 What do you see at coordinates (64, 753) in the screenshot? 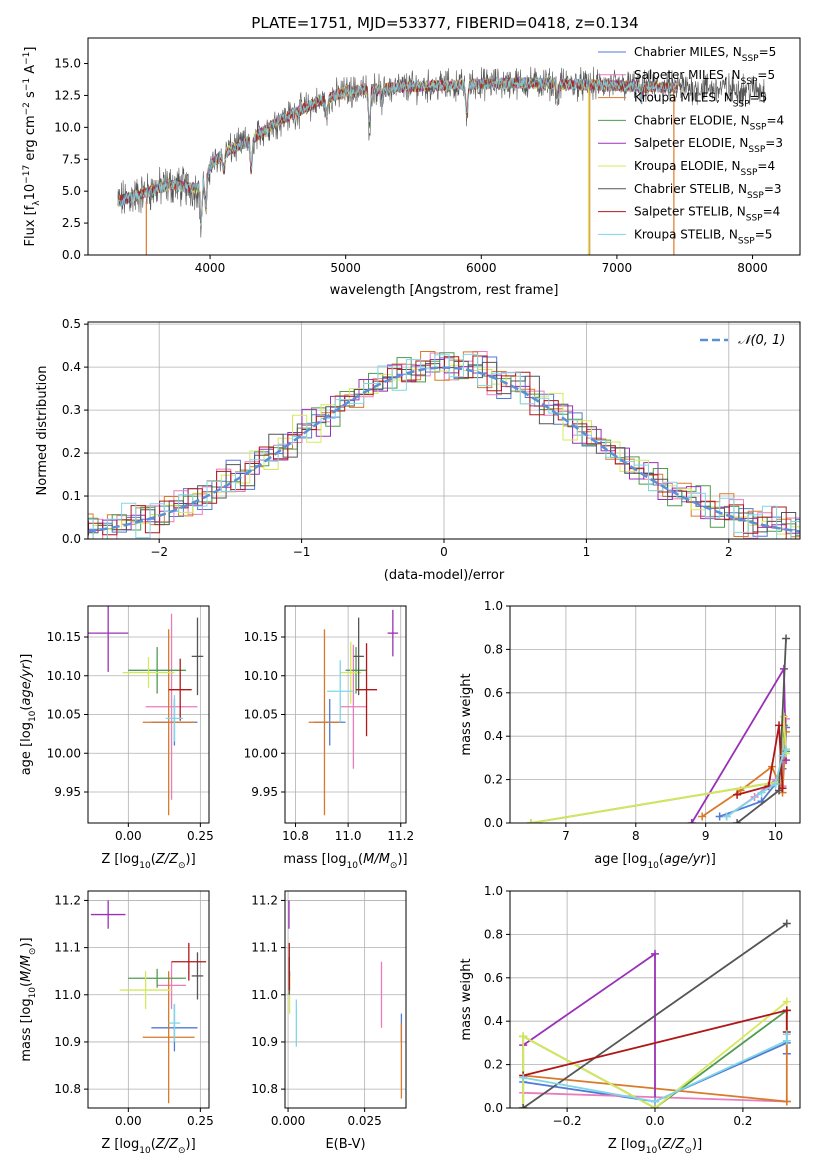
I see `age_vs_Z-ytick-label: 10.00` at bounding box center [64, 753].